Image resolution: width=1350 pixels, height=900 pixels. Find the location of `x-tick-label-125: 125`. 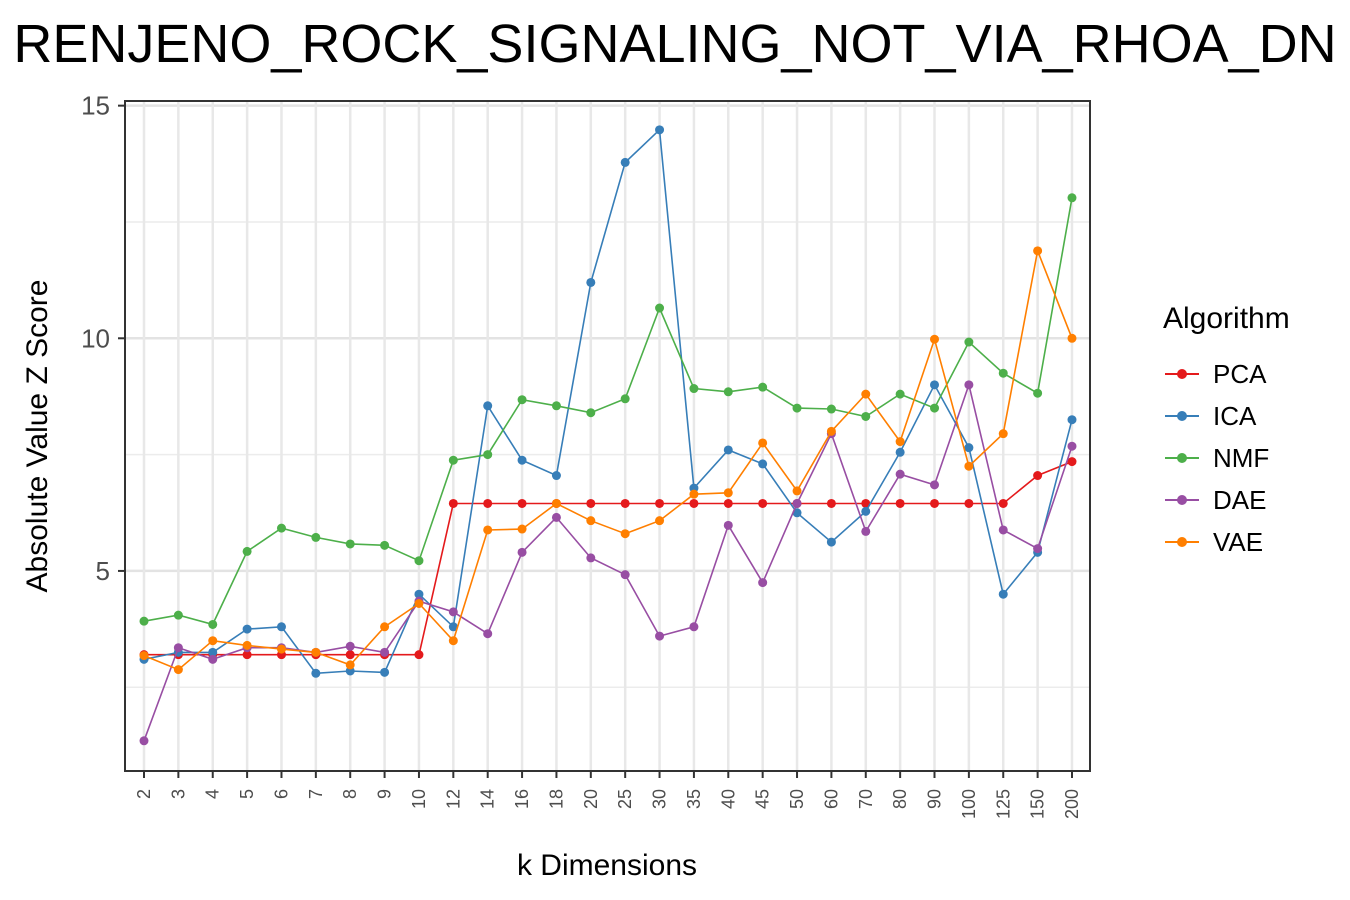

x-tick-label-125: 125 is located at coordinates (1003, 804).